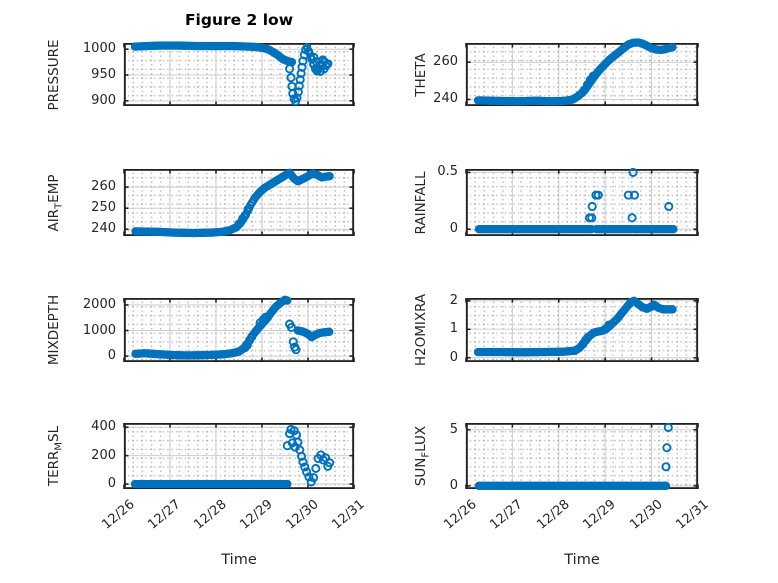 Image resolution: width=778 pixels, height=583 pixels. Describe the element at coordinates (103, 208) in the screenshot. I see `y-tick-label: 250` at that location.